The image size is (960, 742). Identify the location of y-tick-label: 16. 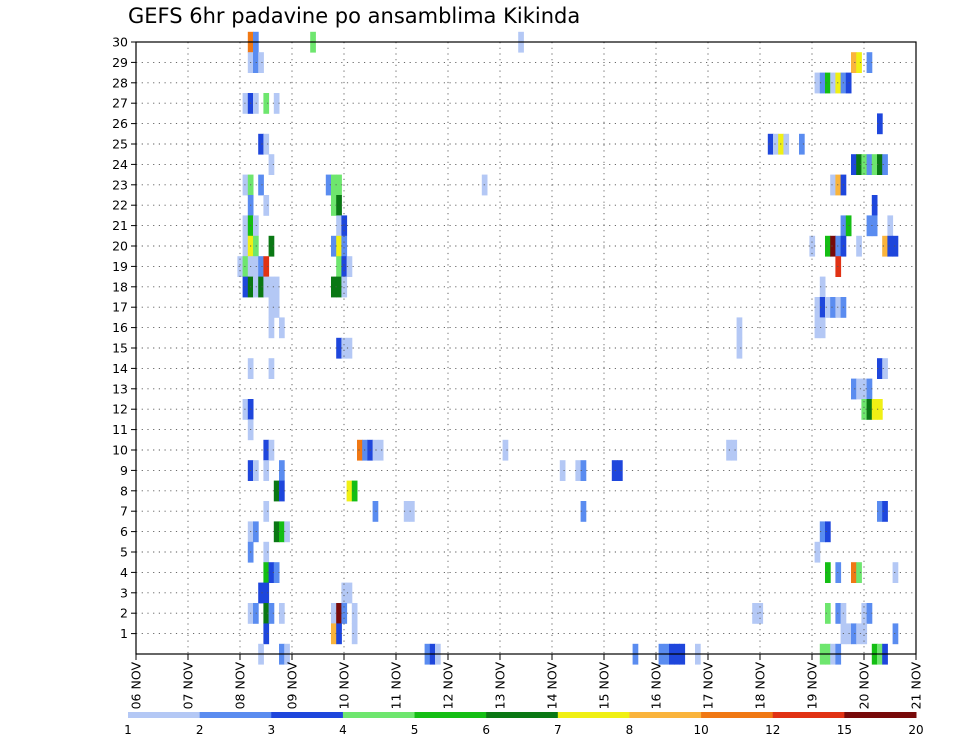
(120, 327).